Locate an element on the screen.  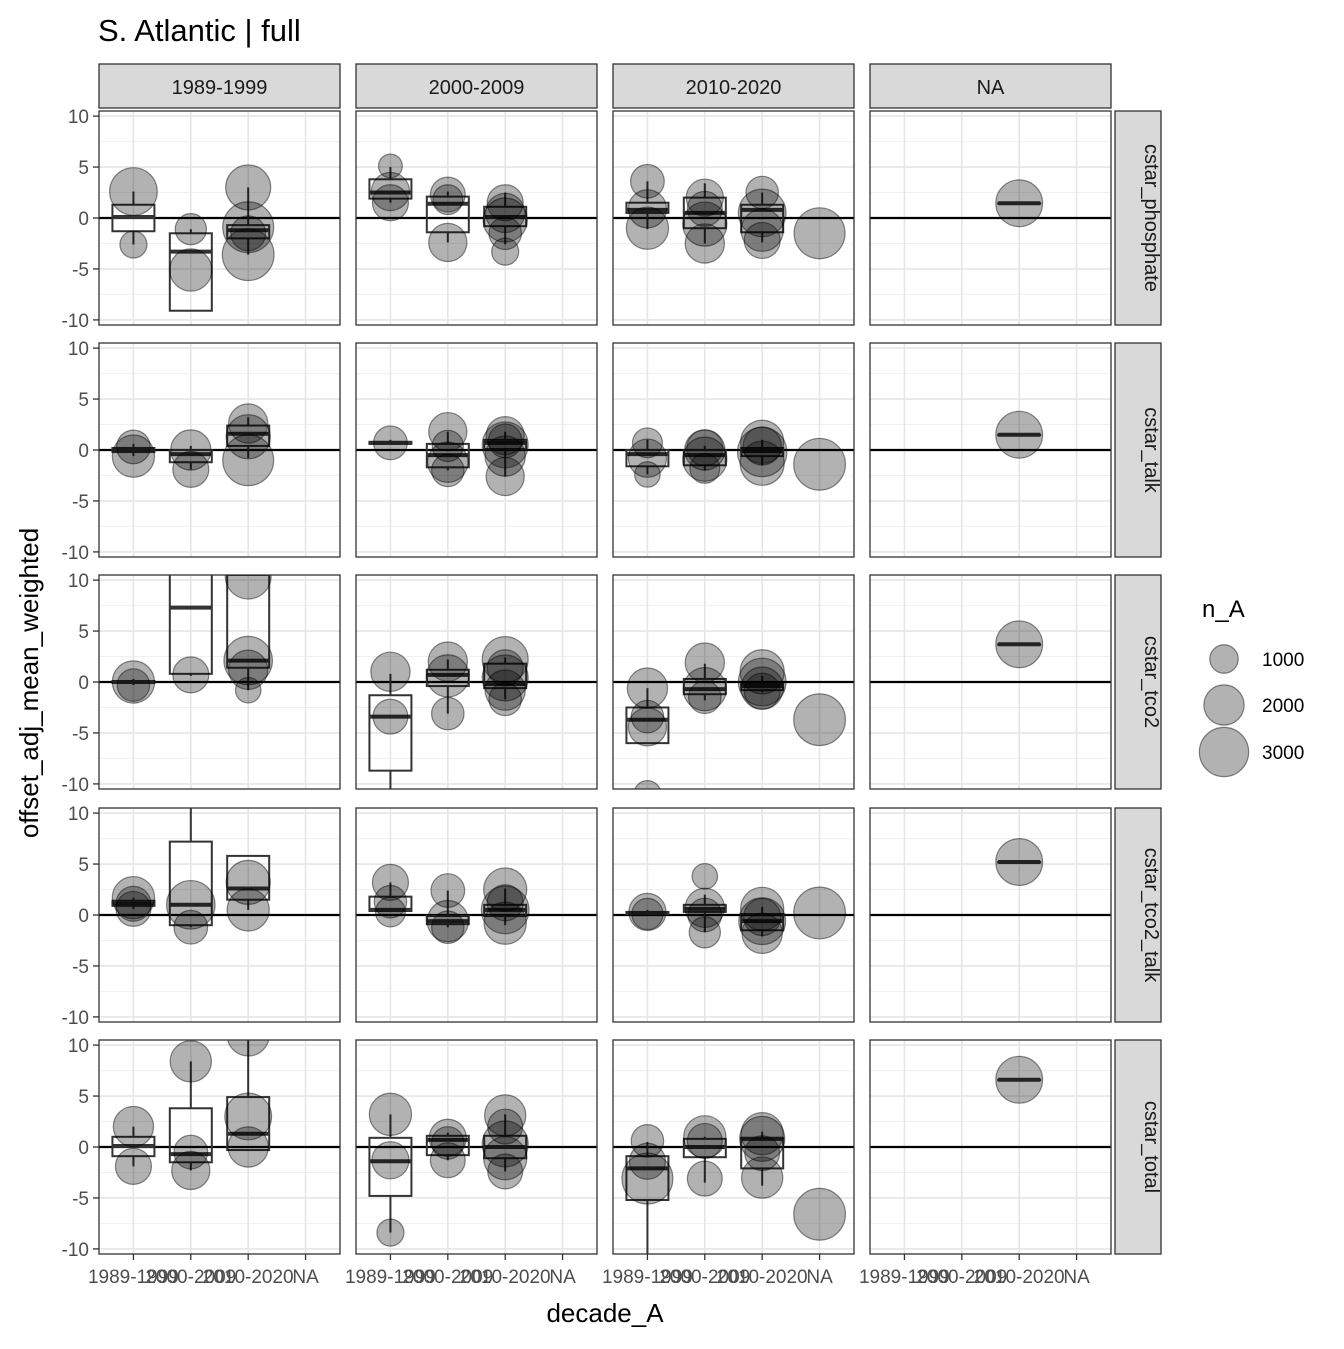
y-tick-label: 5 is located at coordinates (83, 400).